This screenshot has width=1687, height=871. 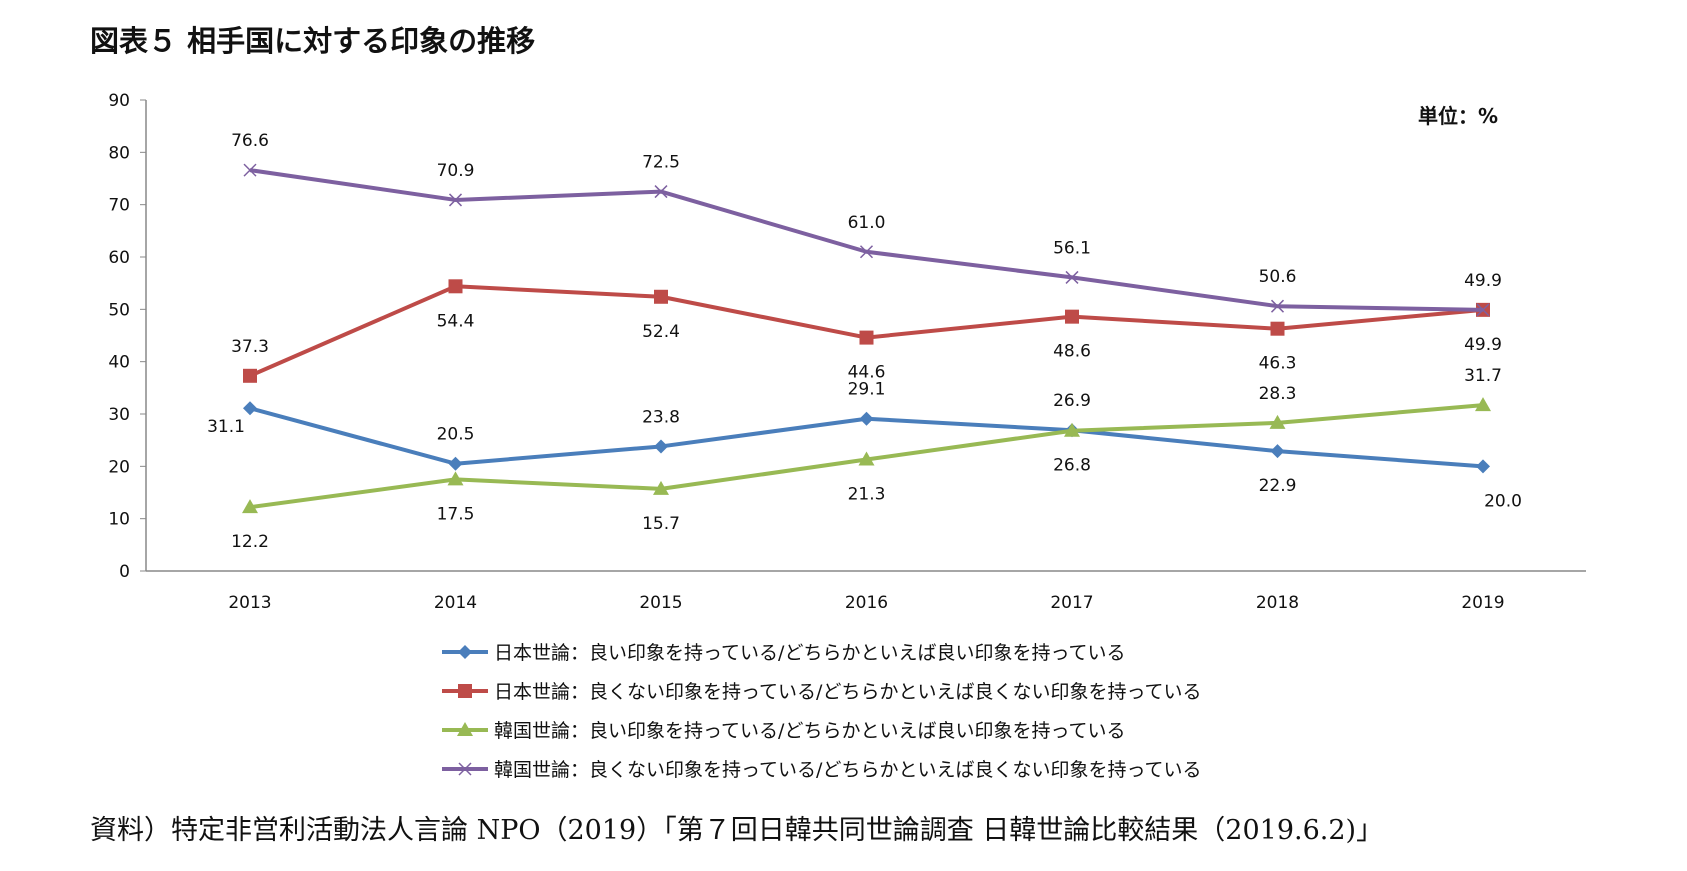 I want to click on data-label: 48.6, so click(x=1072, y=352).